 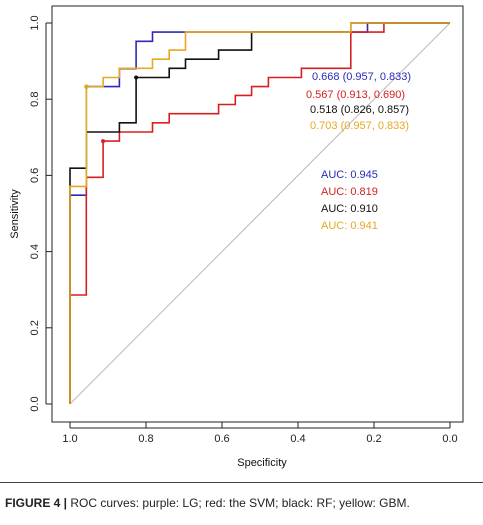 What do you see at coordinates (35, 175) in the screenshot?
I see `y-tick-label: 0.6` at bounding box center [35, 175].